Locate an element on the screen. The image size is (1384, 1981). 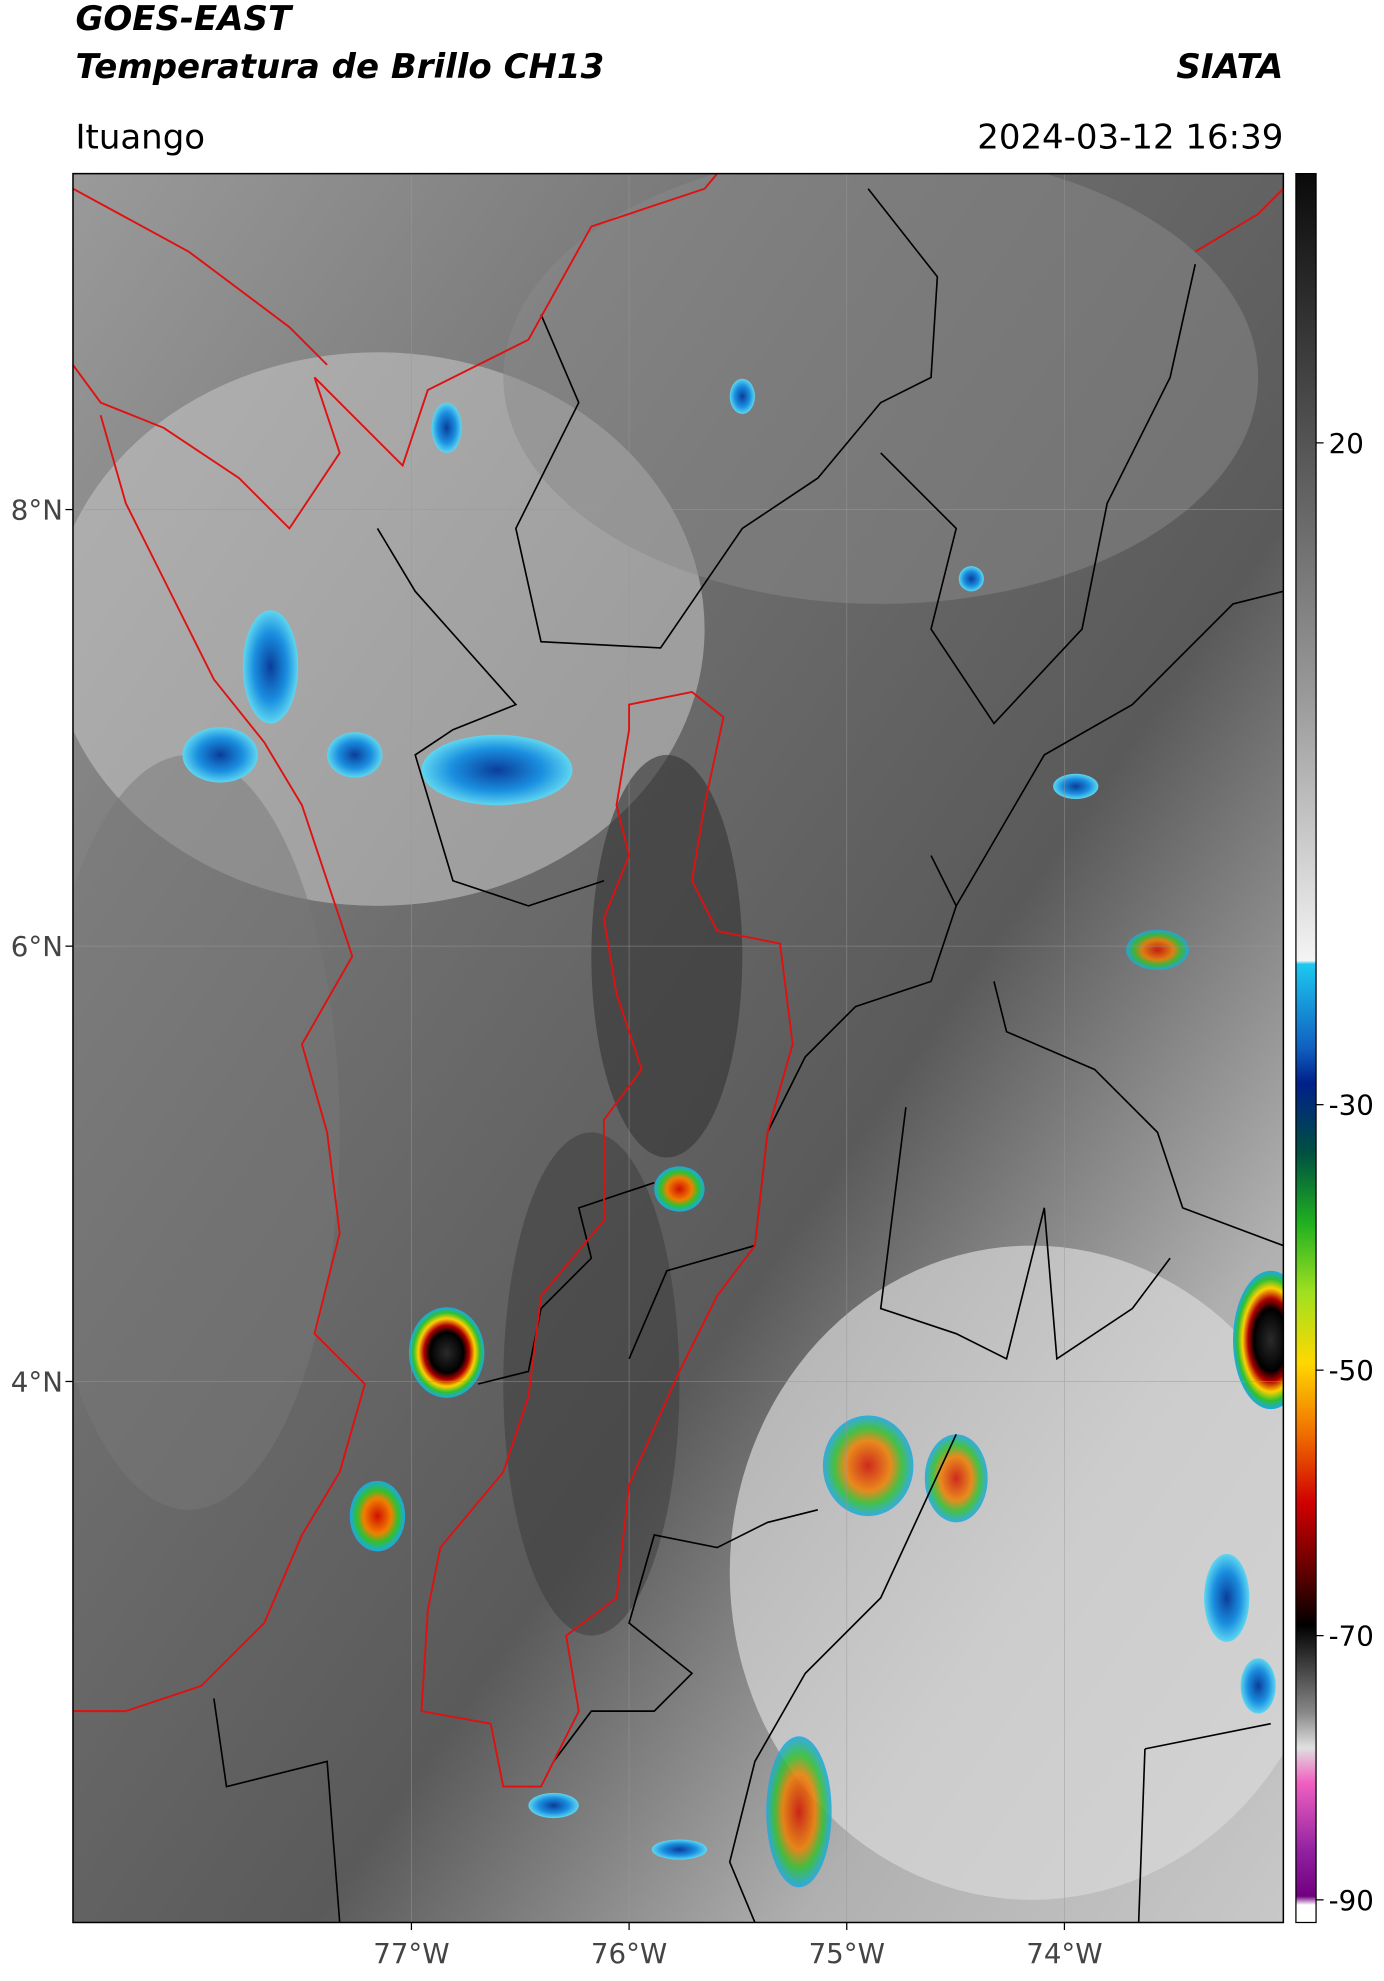
colorbar-tick-label: -30 is located at coordinates (1351, 1105).